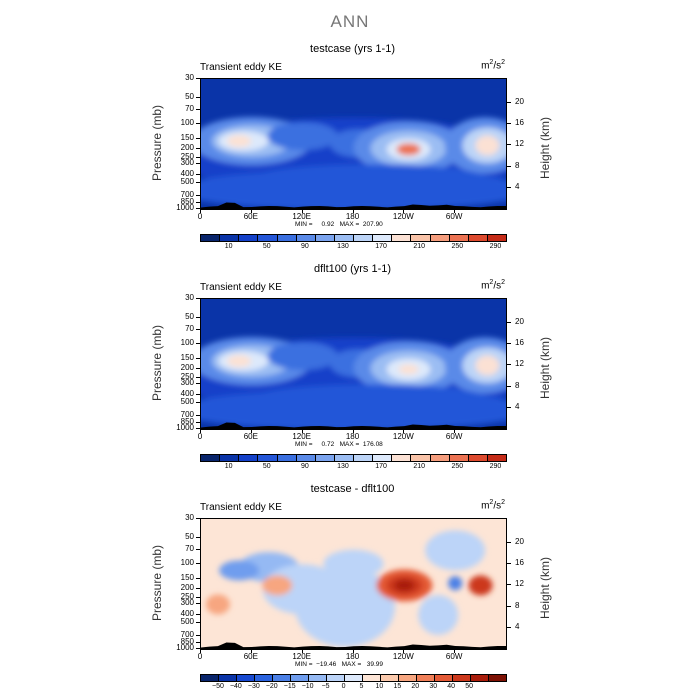 Image resolution: width=700 pixels, height=700 pixels. Describe the element at coordinates (187, 342) in the screenshot. I see `y-tick-label: 100` at that location.